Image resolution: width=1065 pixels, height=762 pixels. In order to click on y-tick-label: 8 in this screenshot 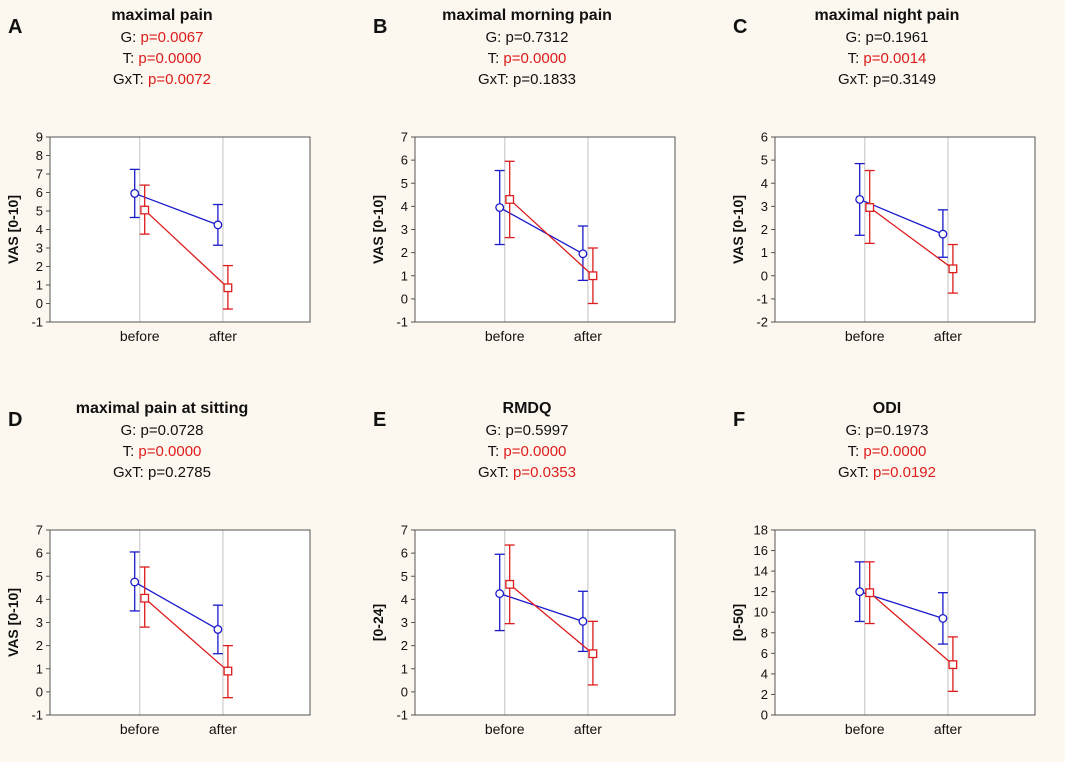, I will do `click(764, 632)`.